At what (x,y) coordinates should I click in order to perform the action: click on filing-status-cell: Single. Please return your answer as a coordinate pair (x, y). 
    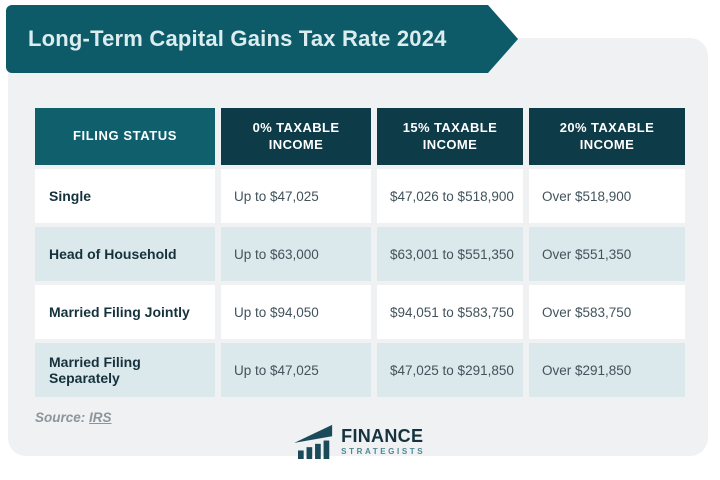
    Looking at the image, I should click on (125, 196).